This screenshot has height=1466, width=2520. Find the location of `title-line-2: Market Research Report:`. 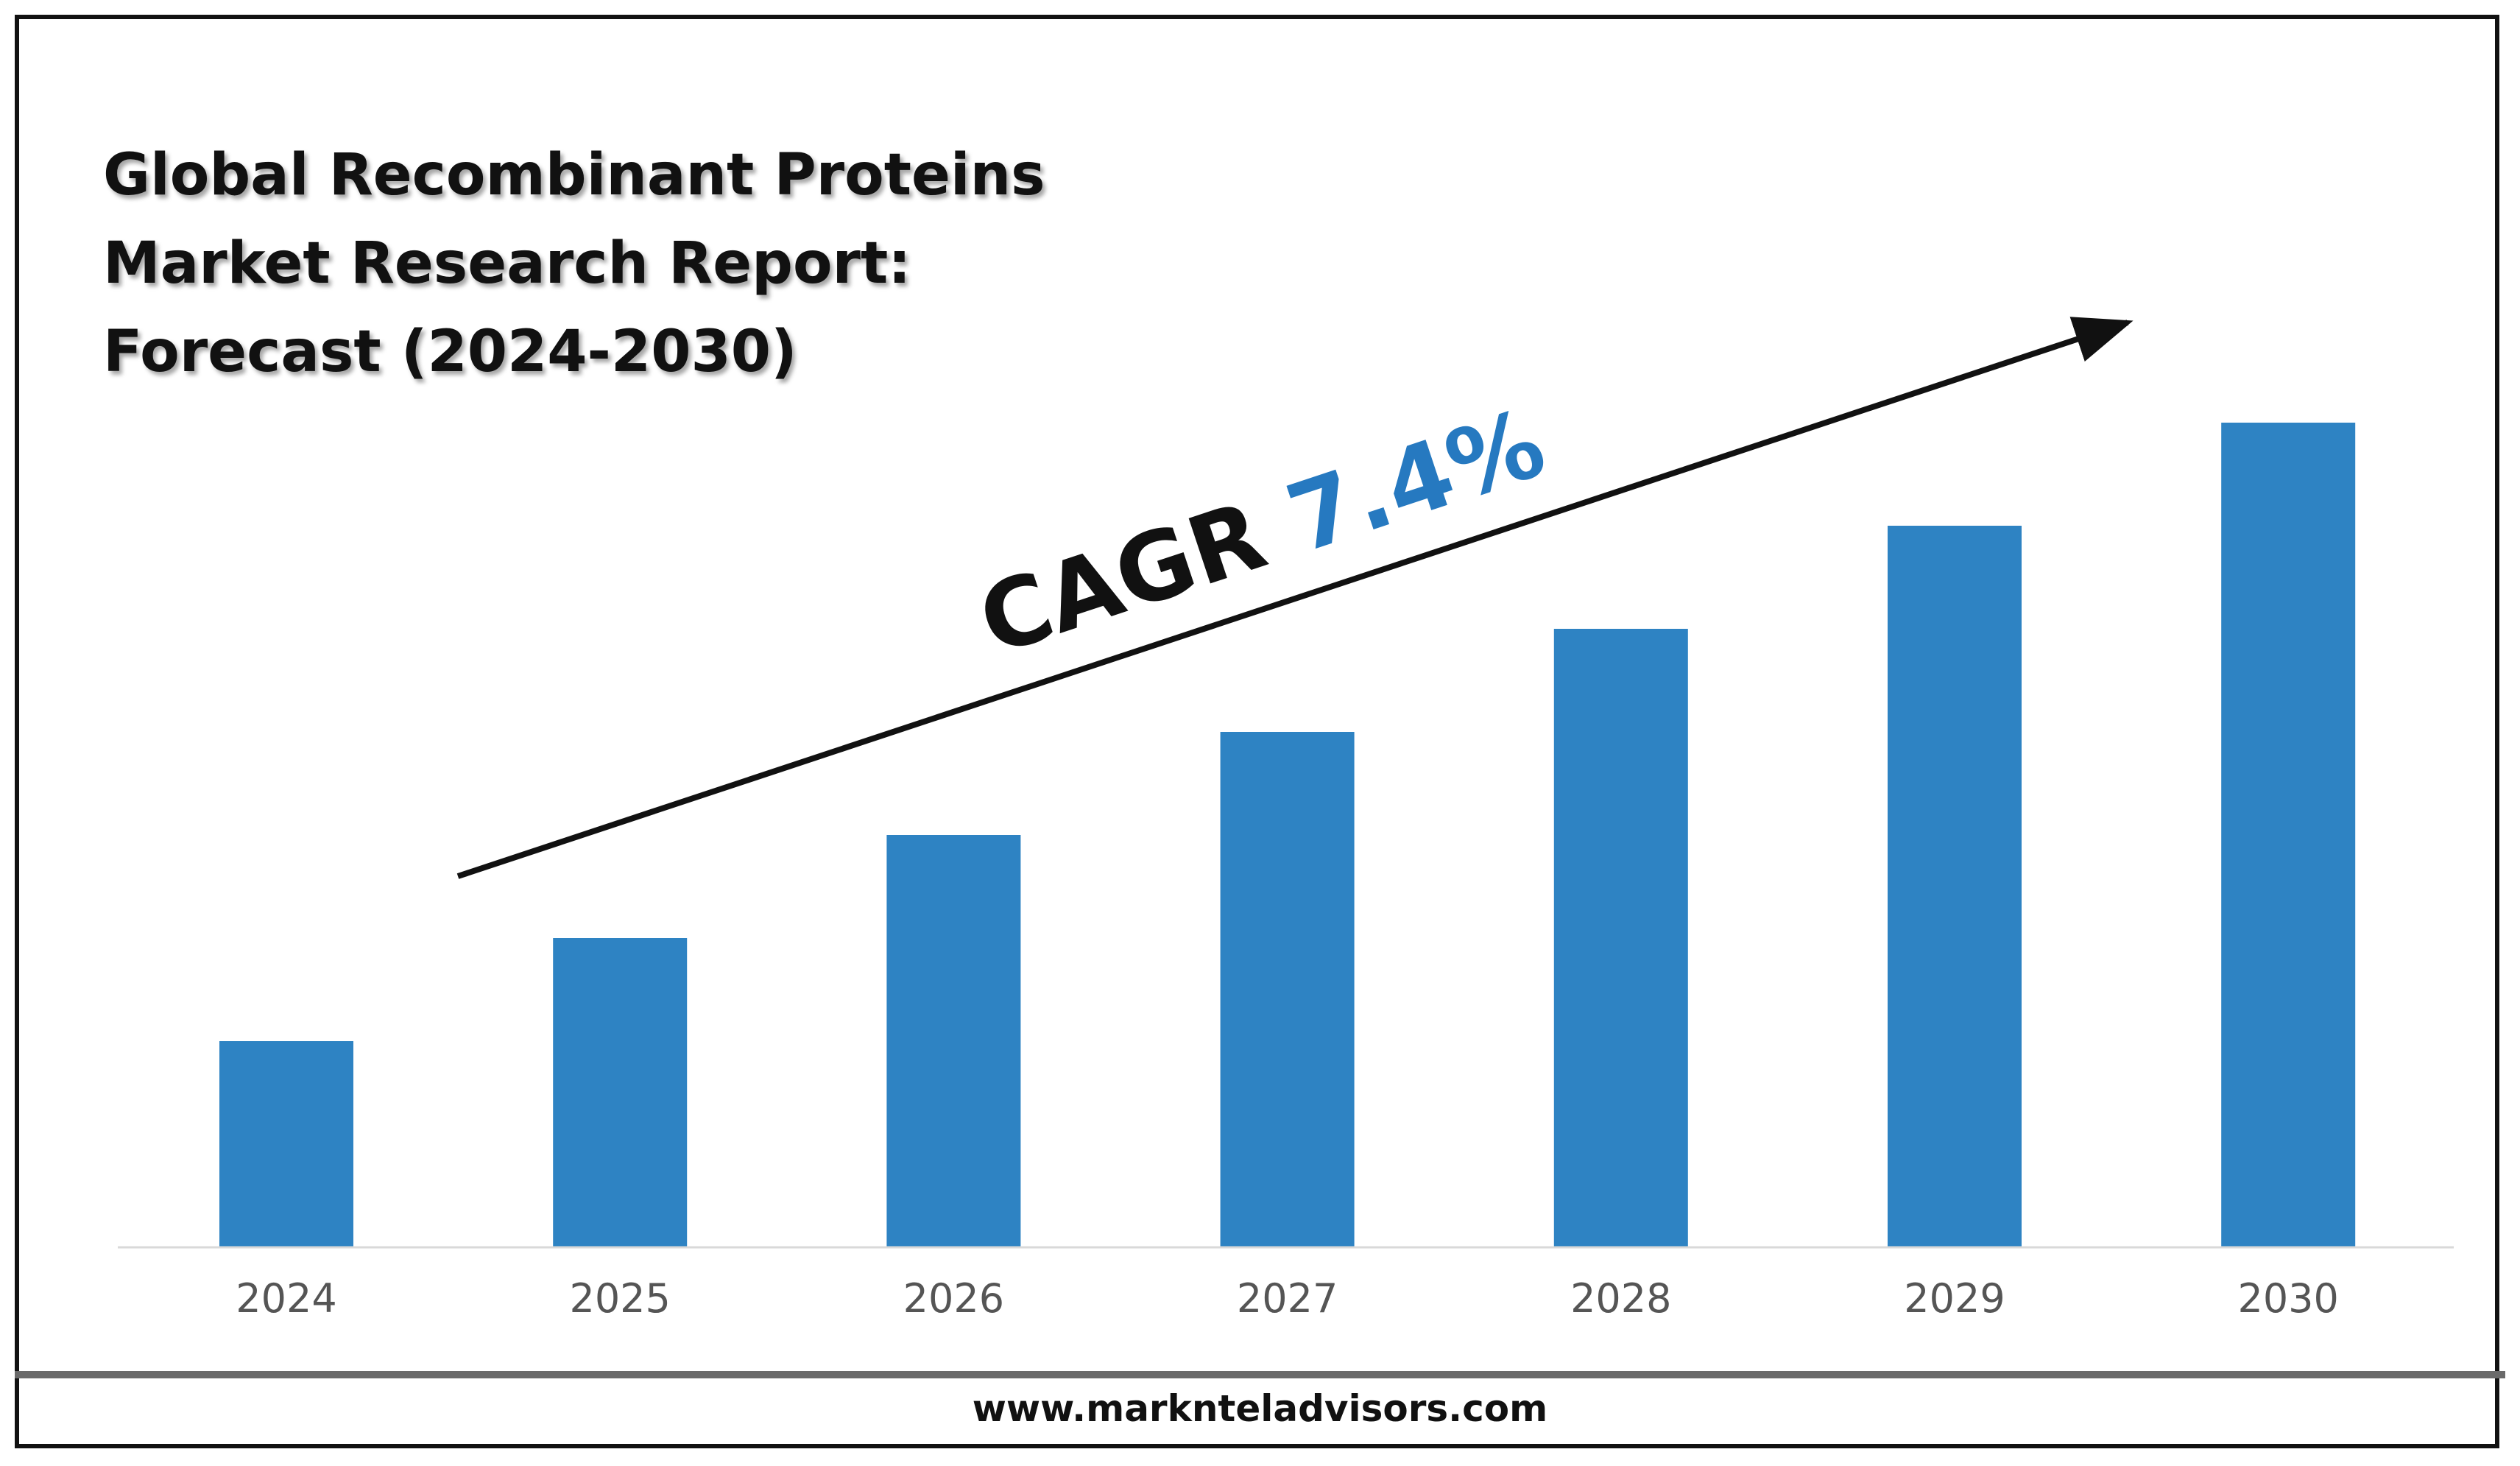

title-line-2: Market Research Report: is located at coordinates (507, 263).